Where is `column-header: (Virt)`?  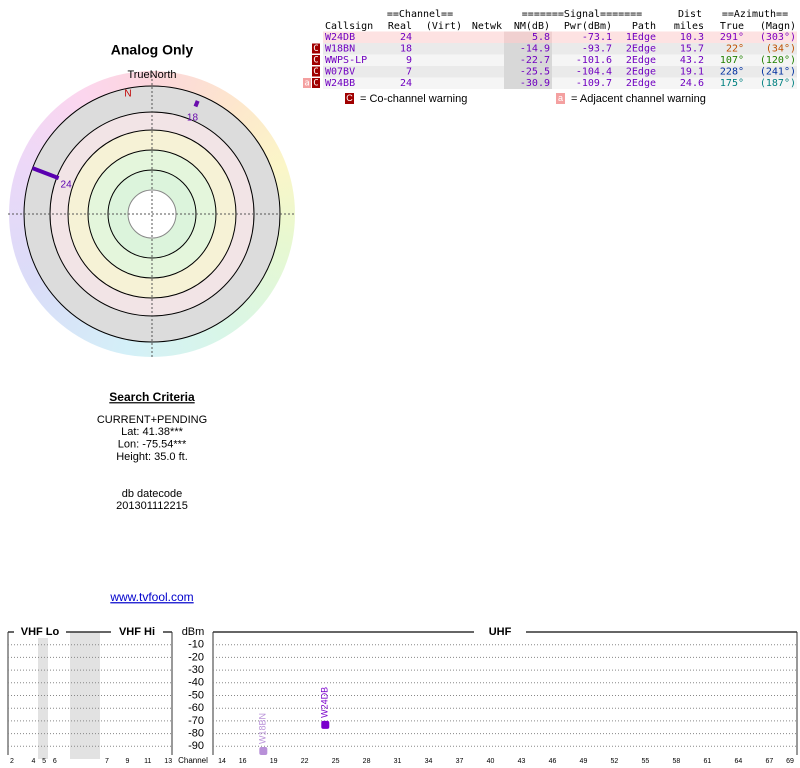
column-header: (Virt) is located at coordinates (444, 26).